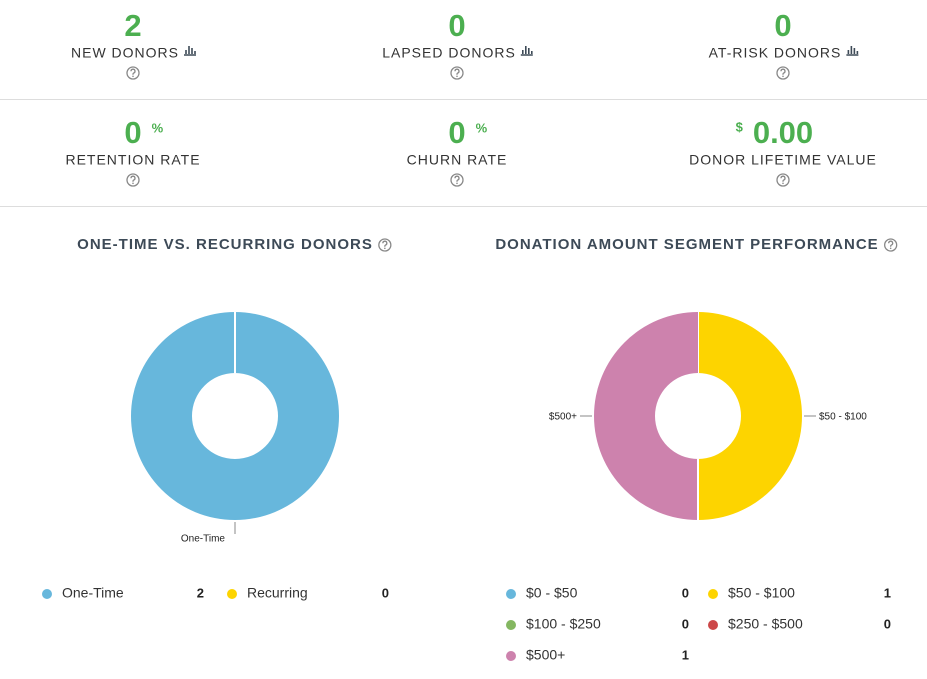 The width and height of the screenshot is (927, 679). Describe the element at coordinates (686, 244) in the screenshot. I see `chart-title: DONATION AMOUNT SEGMENT PERFORMANCE` at that location.